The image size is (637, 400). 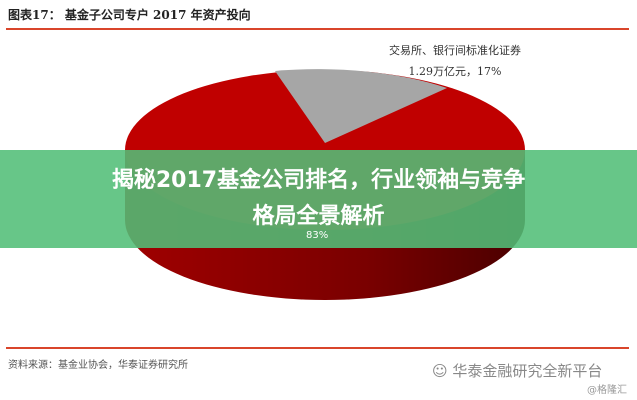 What do you see at coordinates (129, 15) in the screenshot?
I see `chart-title: 图表17： 基金子公司专户 2017 年资产投向` at bounding box center [129, 15].